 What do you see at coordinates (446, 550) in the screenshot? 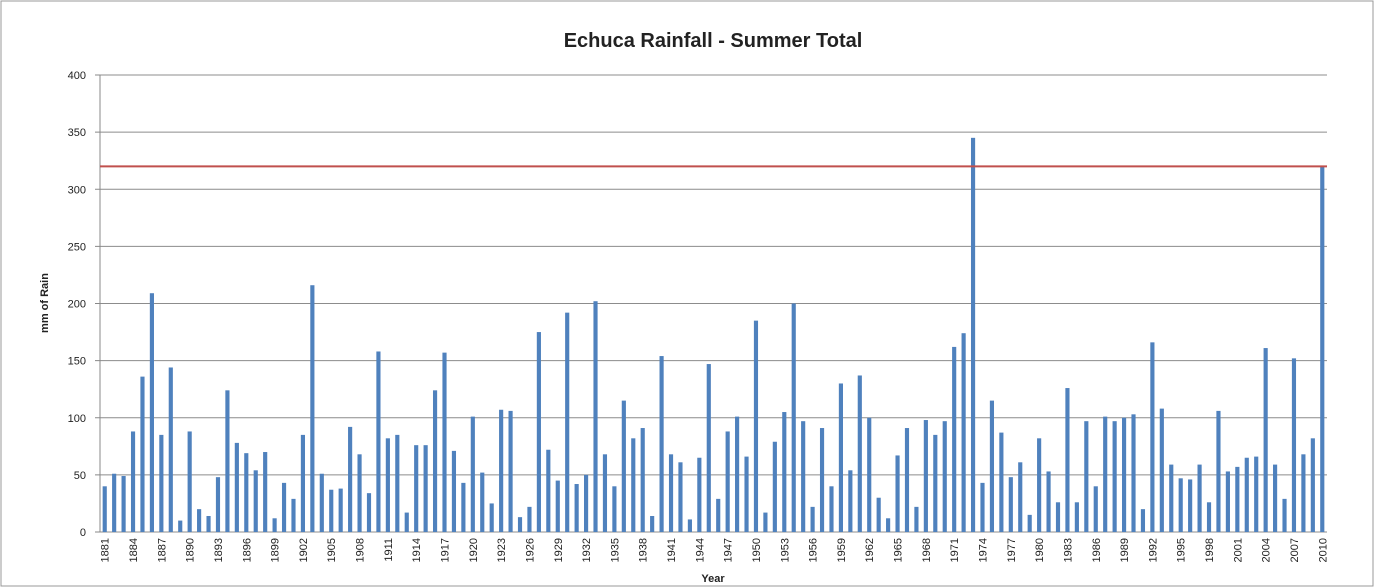
I see `x-tick-label: 1917` at bounding box center [446, 550].